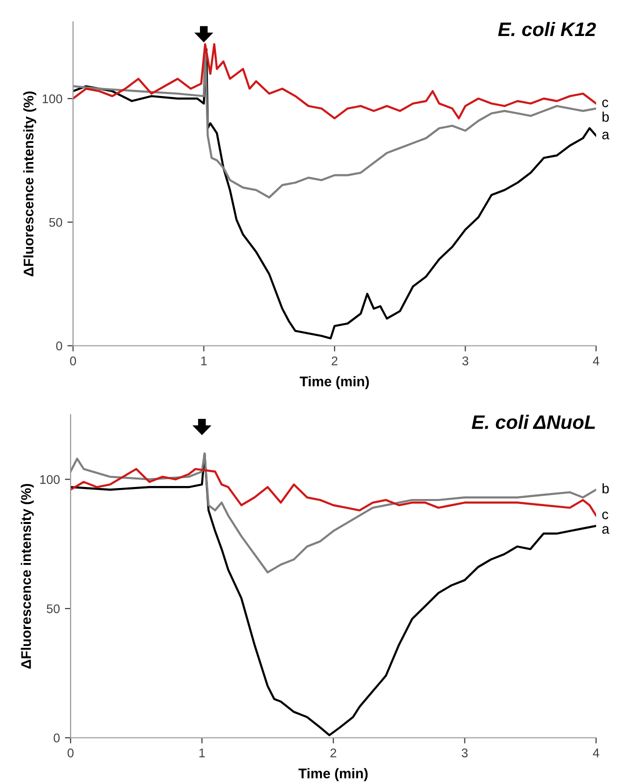 This screenshot has height=784, width=619. Describe the element at coordinates (533, 422) in the screenshot. I see `chart-title: E. coli ΔNuoL` at that location.